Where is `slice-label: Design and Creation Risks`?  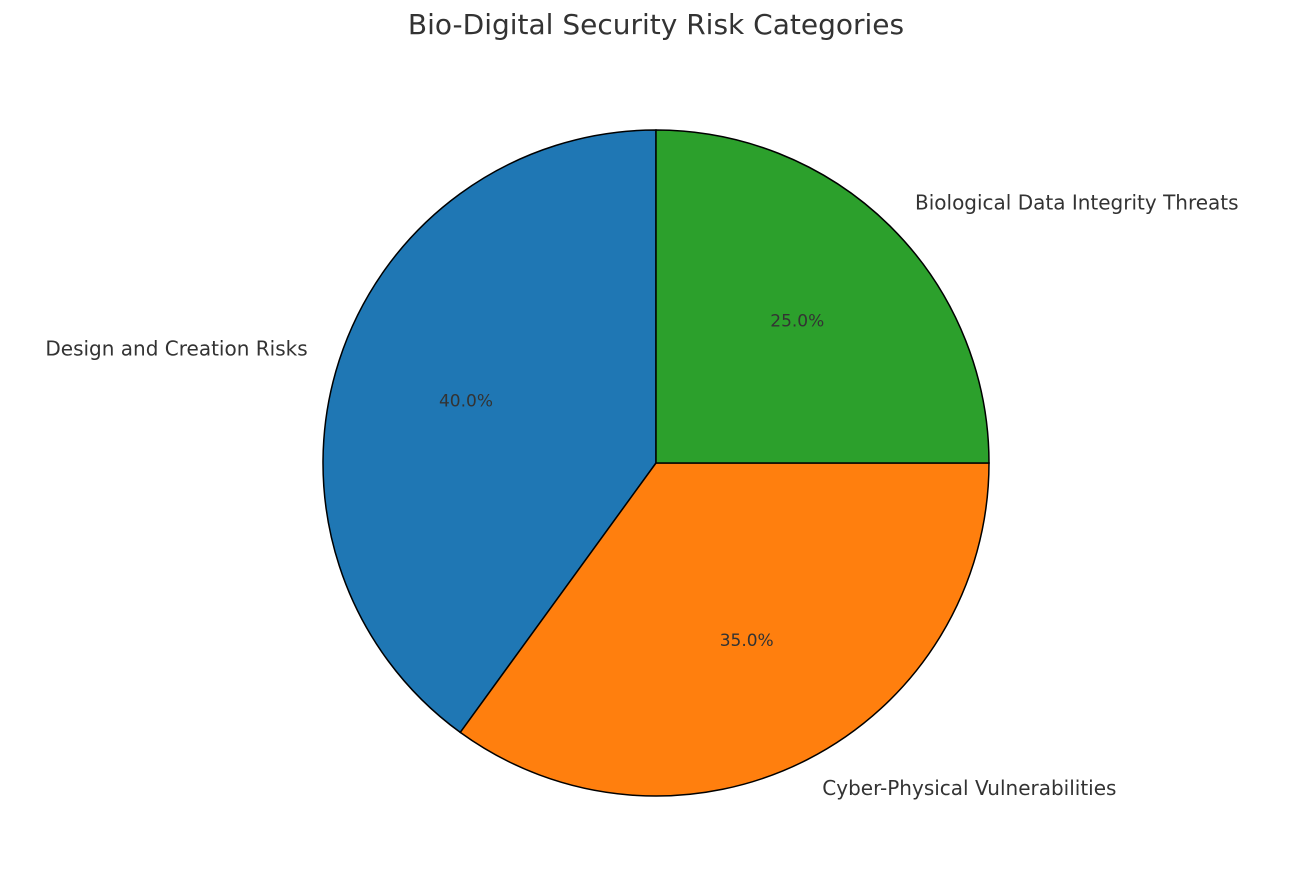 slice-label: Design and Creation Risks is located at coordinates (176, 348).